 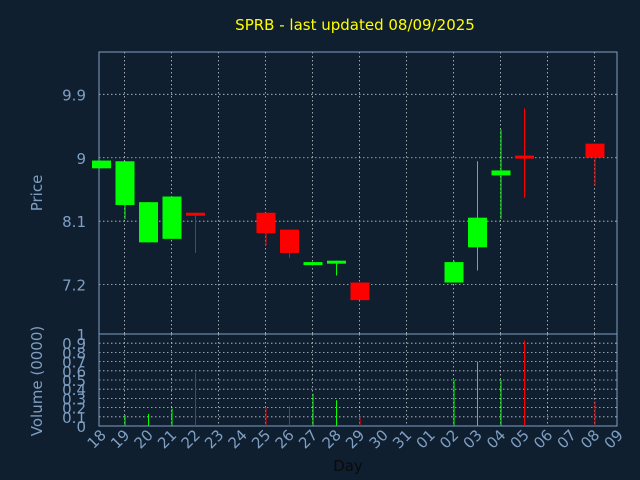 What do you see at coordinates (74, 363) in the screenshot?
I see `volume-tick-label: 0.7` at bounding box center [74, 363].